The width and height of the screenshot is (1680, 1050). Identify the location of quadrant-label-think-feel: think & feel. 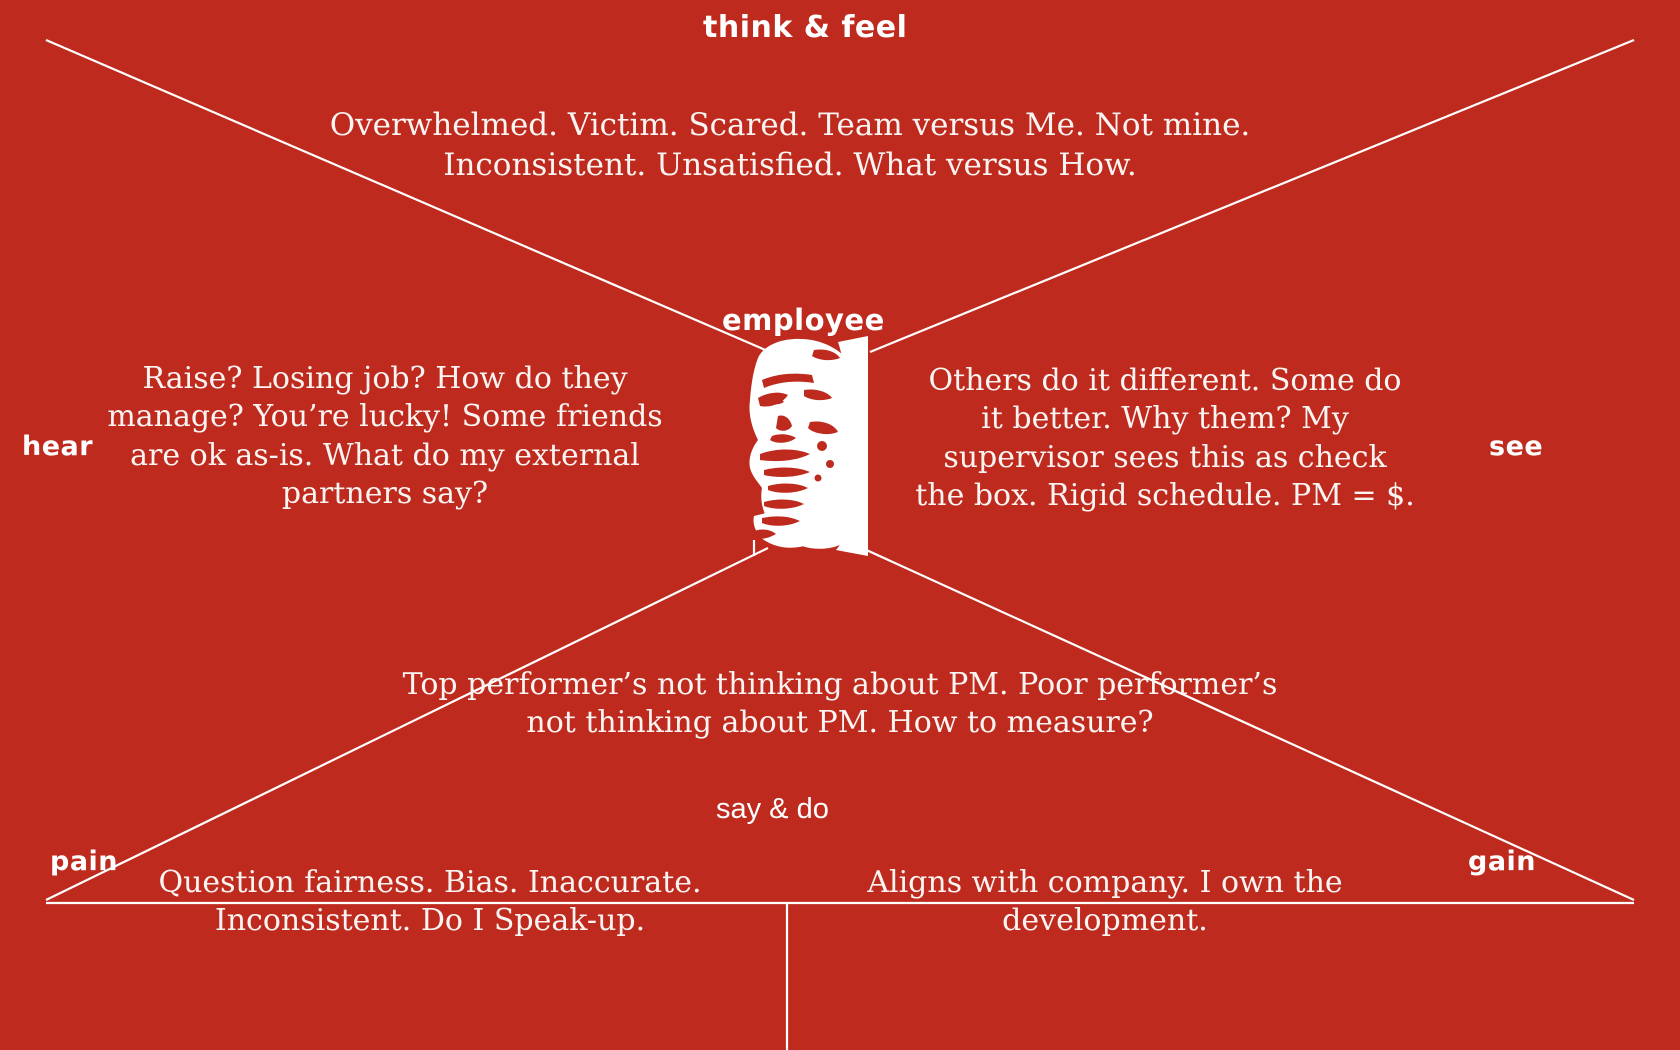
(805, 27).